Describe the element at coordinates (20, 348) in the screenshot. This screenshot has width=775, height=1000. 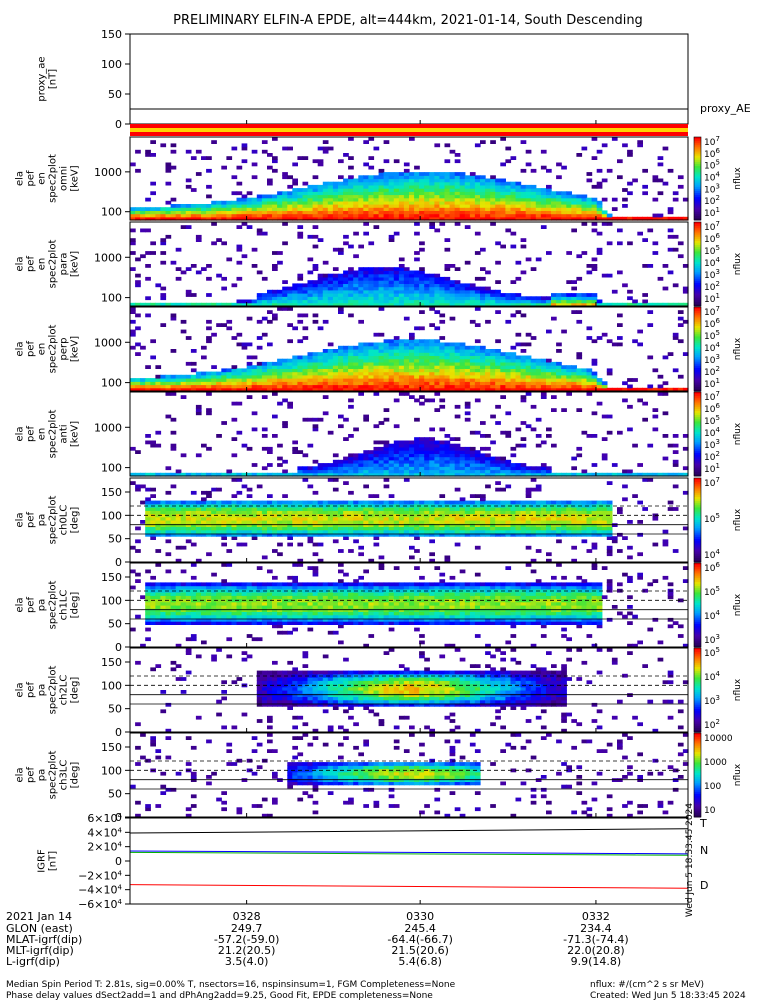
I see `ylabel-line: ela` at that location.